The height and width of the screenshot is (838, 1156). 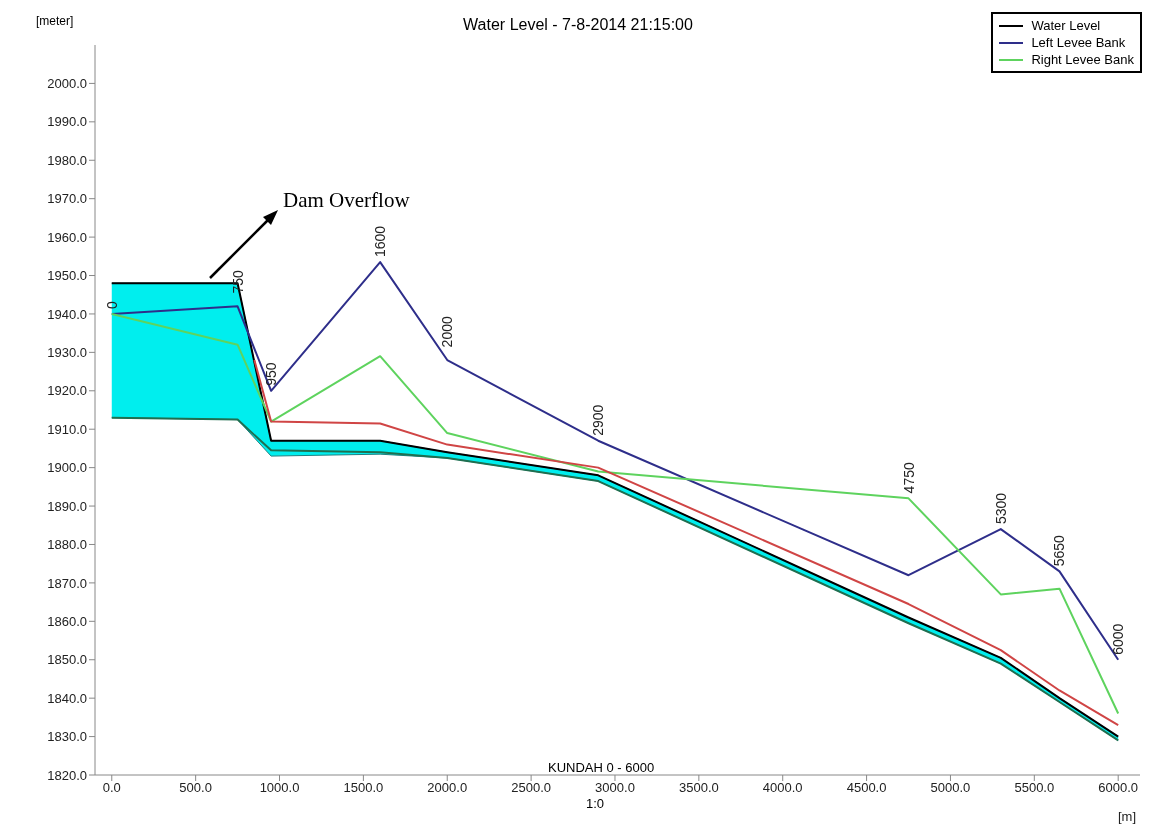 I want to click on y-tick-label: 1850.0, so click(x=67, y=660).